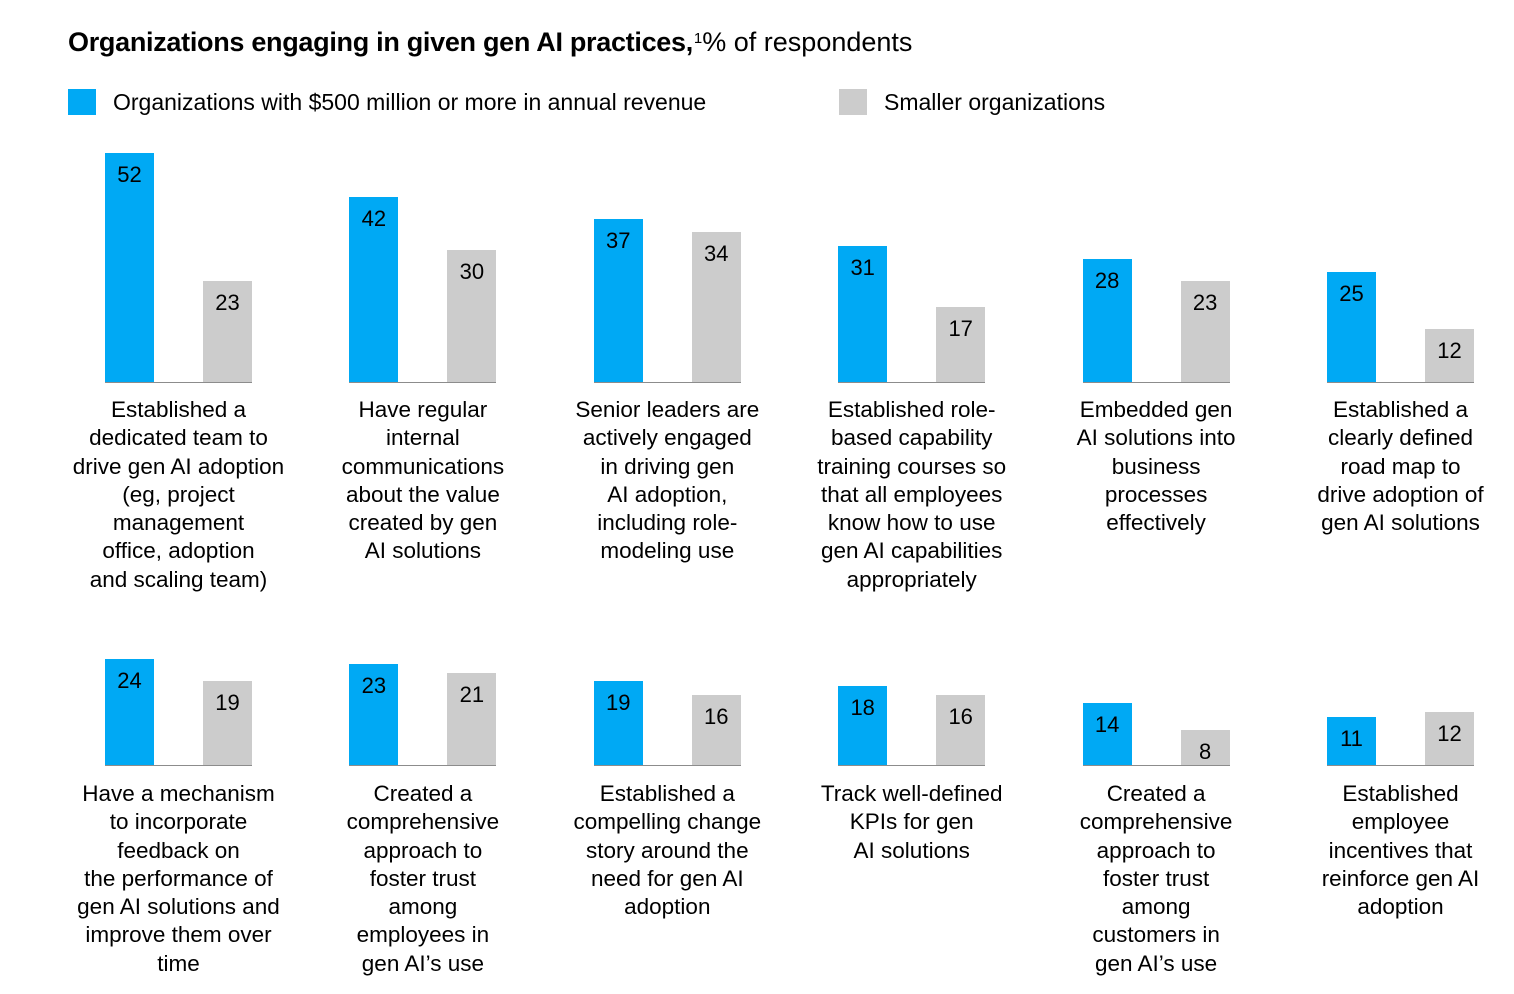 Image resolution: width=1514 pixels, height=994 pixels. What do you see at coordinates (716, 254) in the screenshot?
I see `bar-value-smaller-orgs-3: 34` at bounding box center [716, 254].